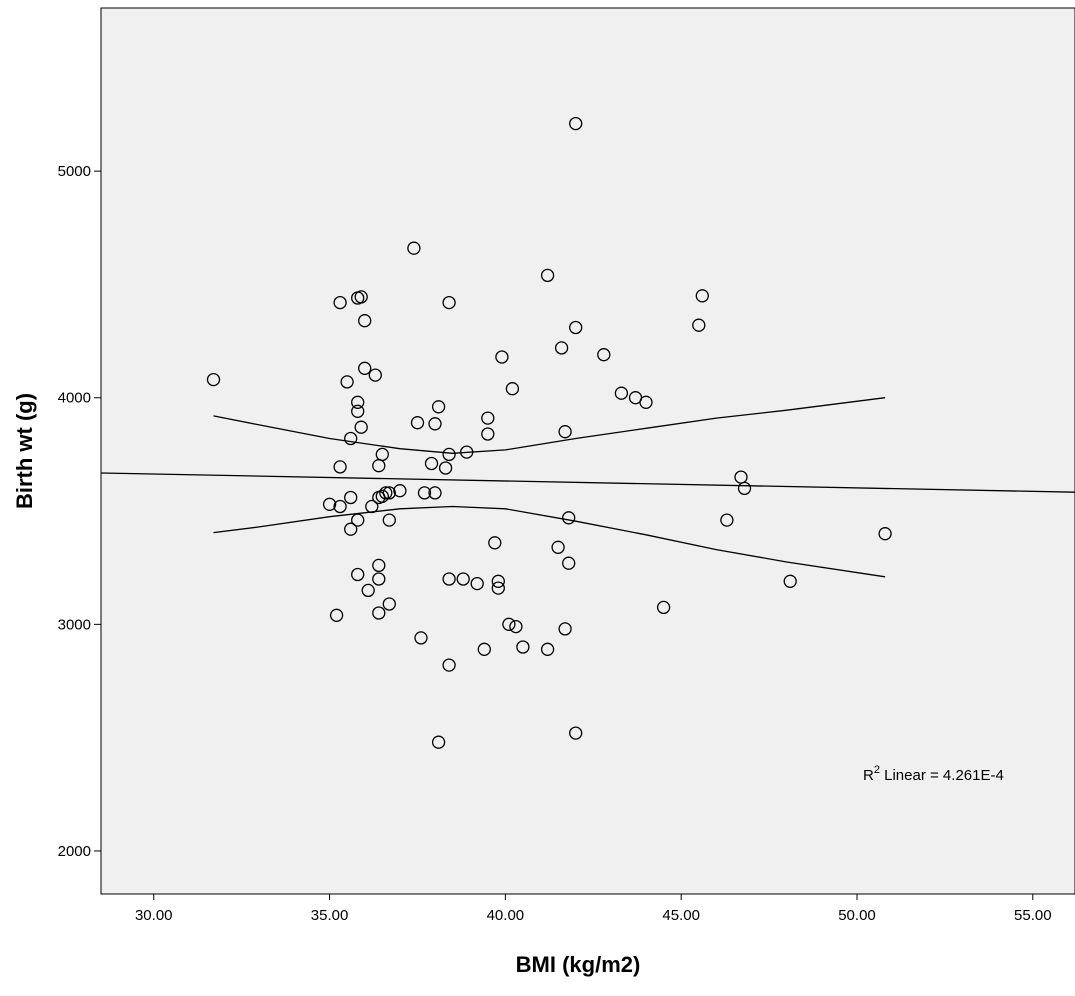 This screenshot has height=996, width=1075. What do you see at coordinates (24, 451) in the screenshot?
I see `y-axis-title: Birth wt (g)` at bounding box center [24, 451].